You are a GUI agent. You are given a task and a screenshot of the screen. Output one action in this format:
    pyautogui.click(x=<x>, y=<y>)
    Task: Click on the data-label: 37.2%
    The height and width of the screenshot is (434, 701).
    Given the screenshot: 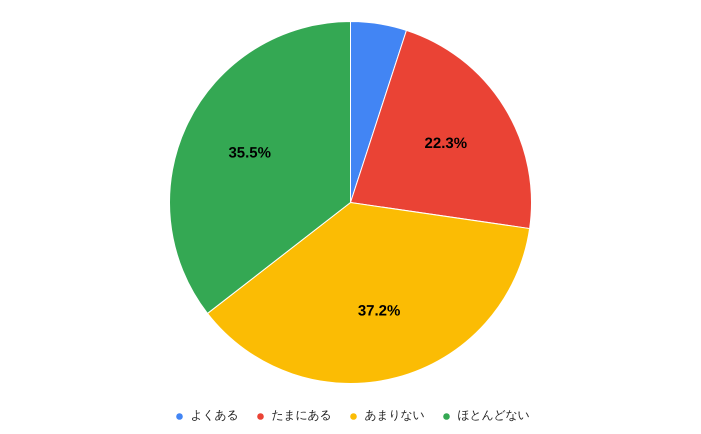 What is the action you would take?
    pyautogui.click(x=379, y=311)
    